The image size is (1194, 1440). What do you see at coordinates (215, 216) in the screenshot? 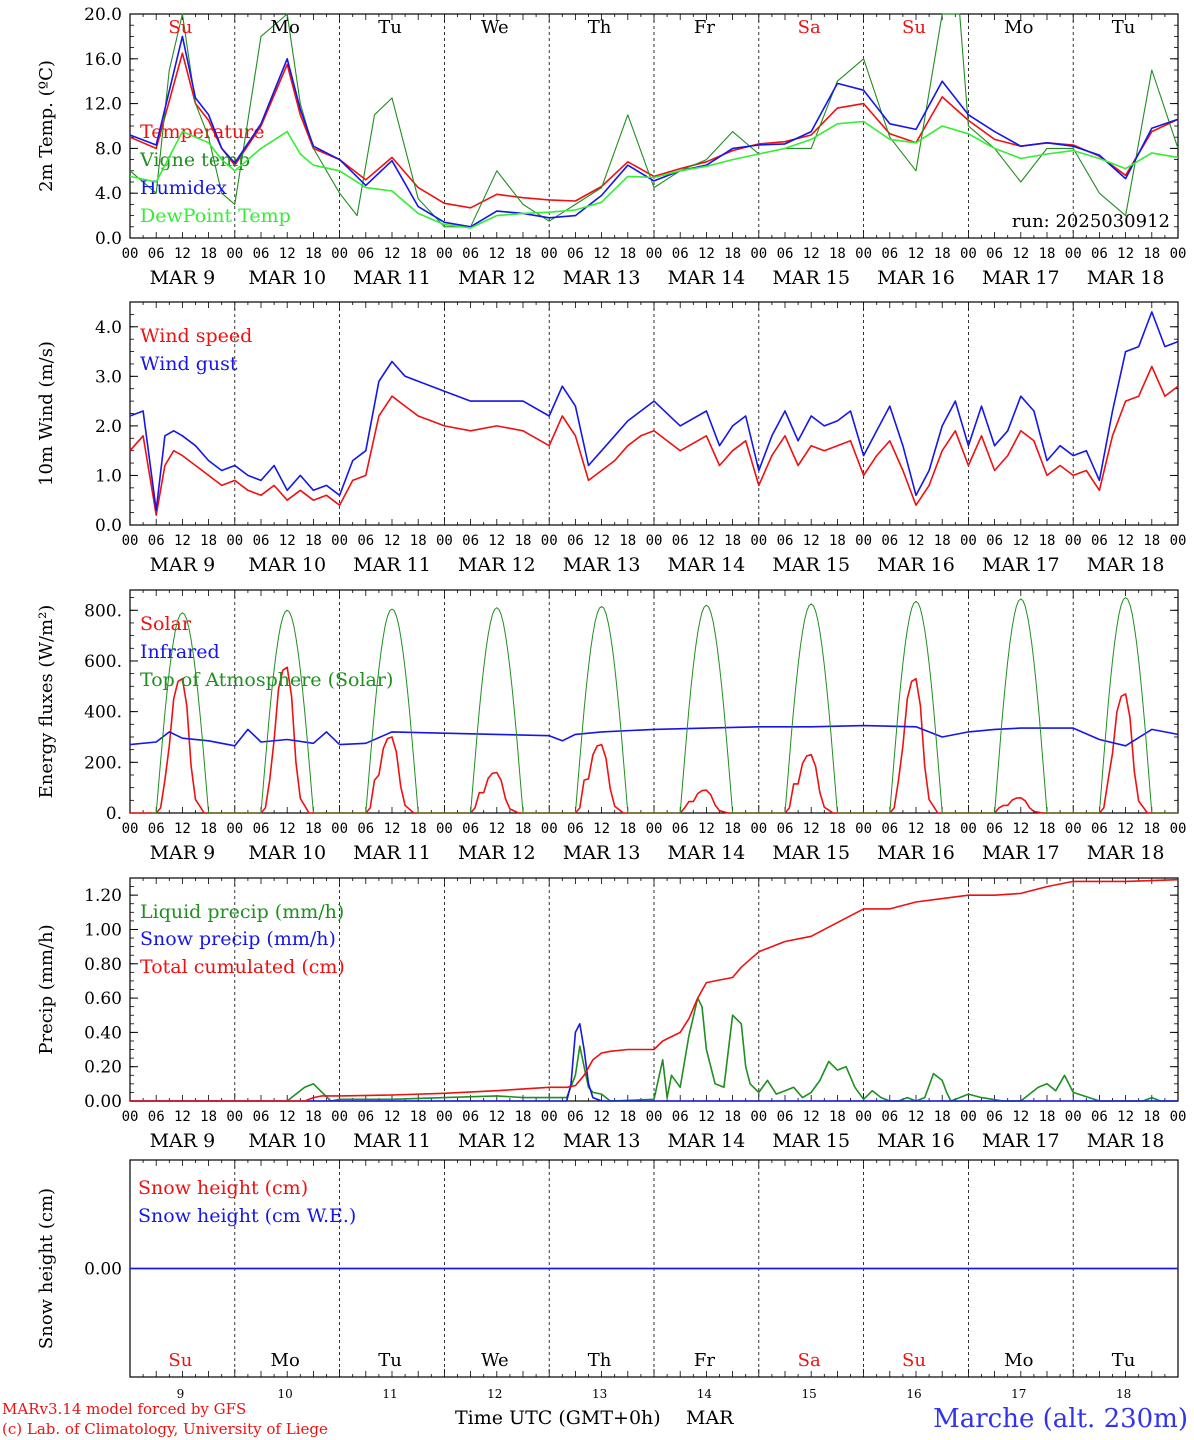
I see `legend-entry: DewPoint Temp` at bounding box center [215, 216].